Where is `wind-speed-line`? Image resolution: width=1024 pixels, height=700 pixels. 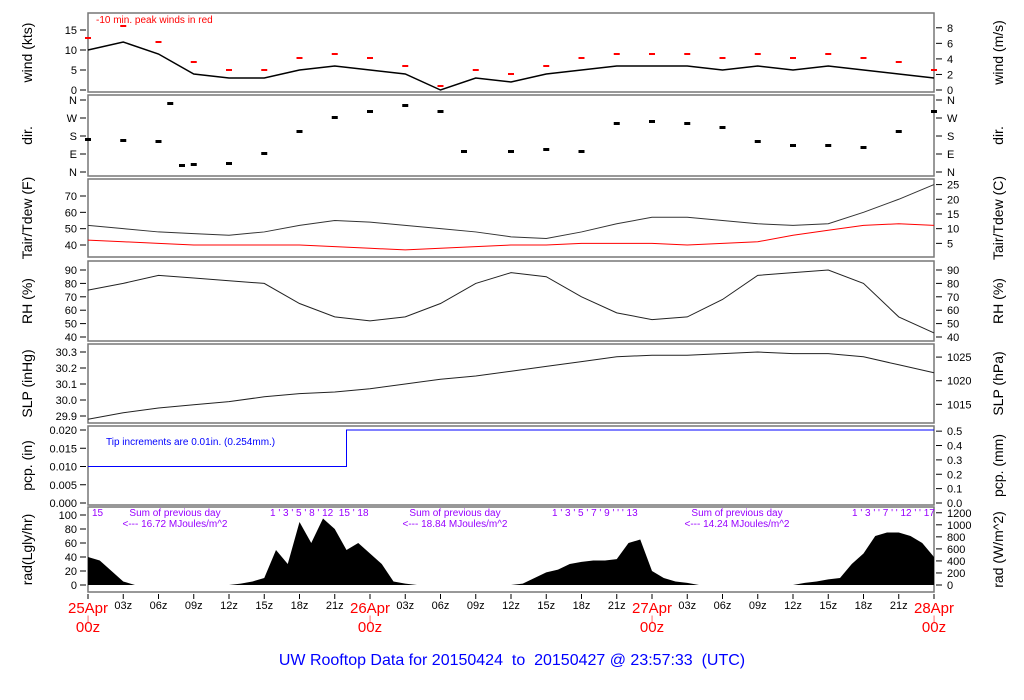 wind-speed-line is located at coordinates (511, 66).